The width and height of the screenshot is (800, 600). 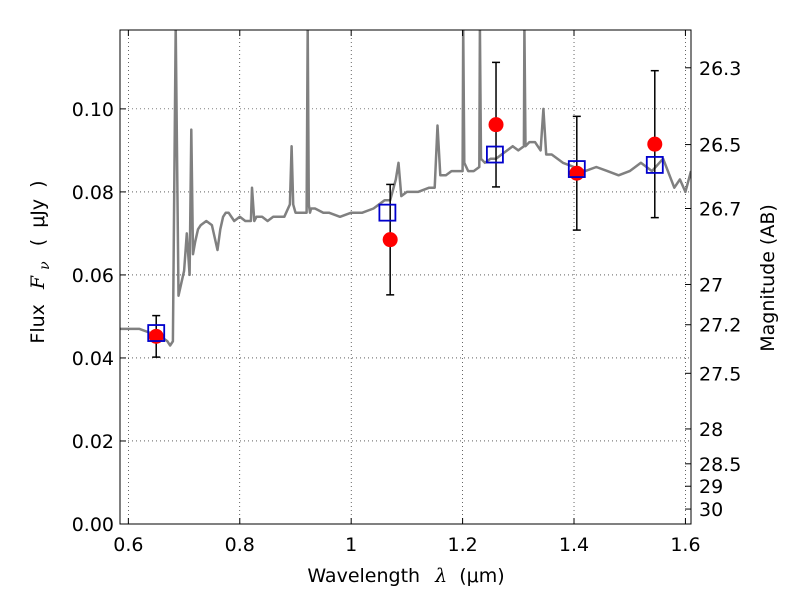 I want to click on x-axis-symbol: λ, so click(x=440, y=576).